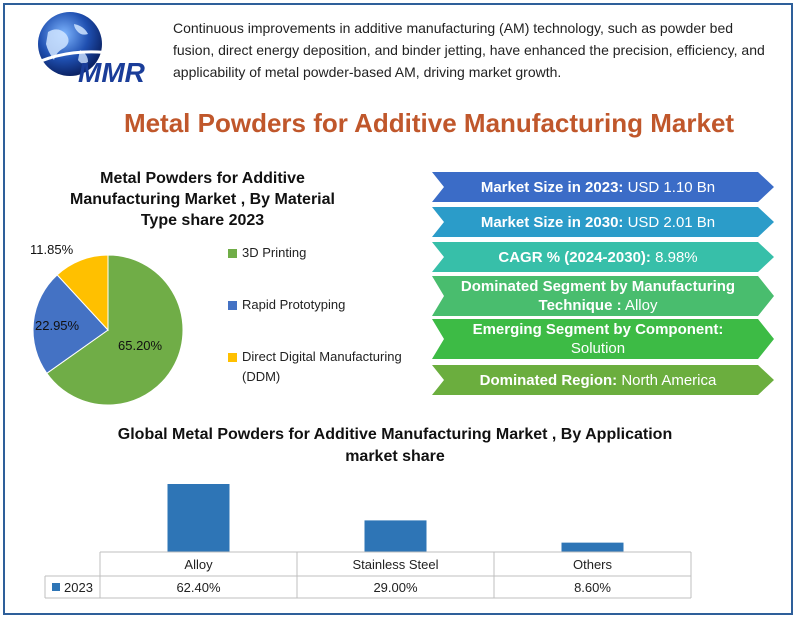 Image resolution: width=800 pixels, height=624 pixels. I want to click on mmr-logo: MMR, so click(85, 50).